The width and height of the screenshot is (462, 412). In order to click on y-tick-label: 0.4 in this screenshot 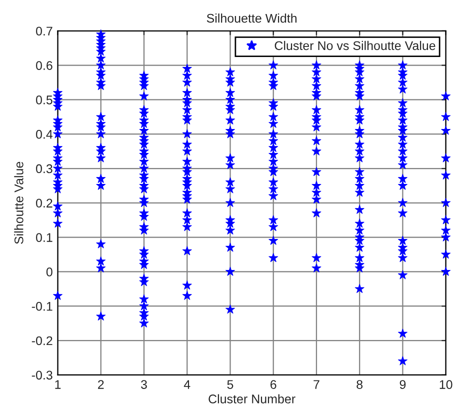, I will do `click(44, 134)`.